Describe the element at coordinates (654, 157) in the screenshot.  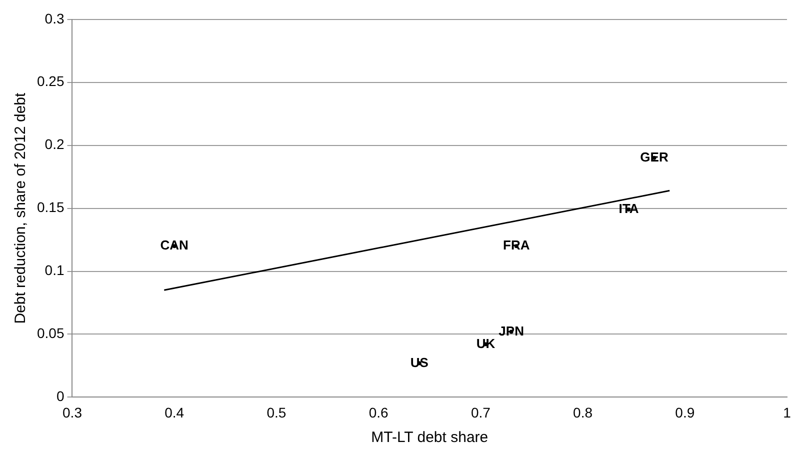
I see `series-label: GER` at that location.